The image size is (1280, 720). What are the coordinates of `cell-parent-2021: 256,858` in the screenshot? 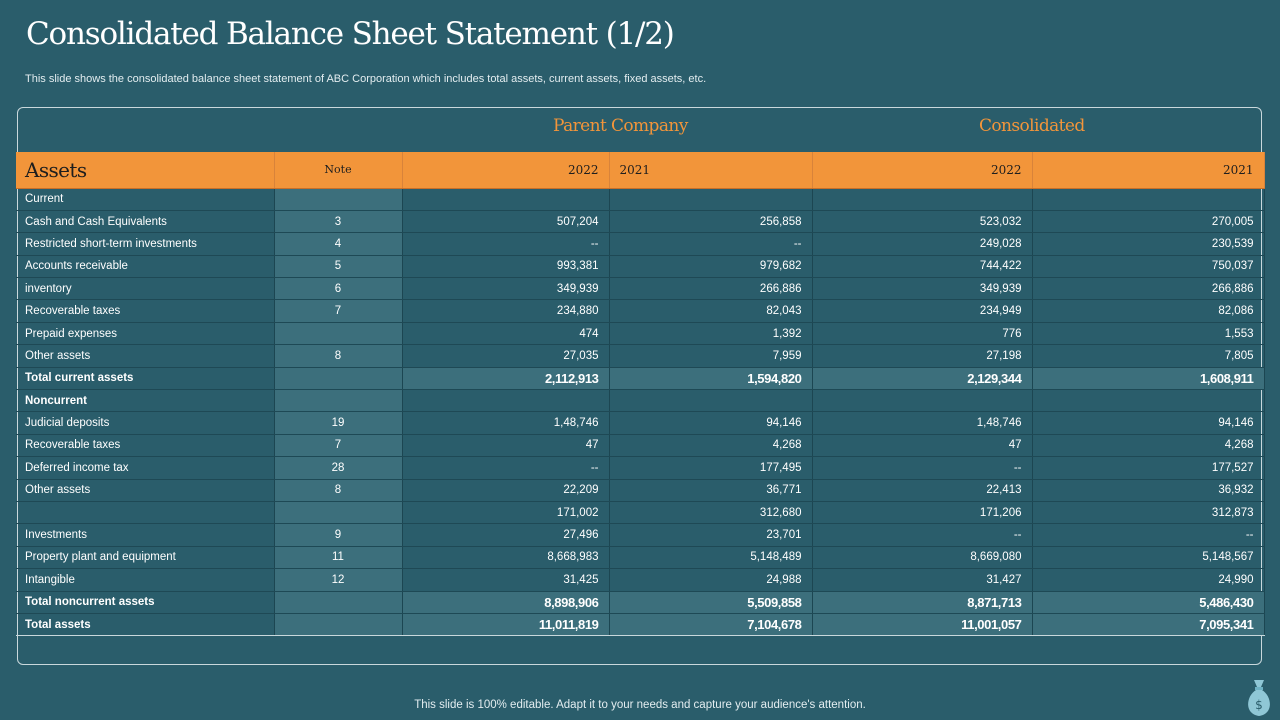 It's located at (711, 222).